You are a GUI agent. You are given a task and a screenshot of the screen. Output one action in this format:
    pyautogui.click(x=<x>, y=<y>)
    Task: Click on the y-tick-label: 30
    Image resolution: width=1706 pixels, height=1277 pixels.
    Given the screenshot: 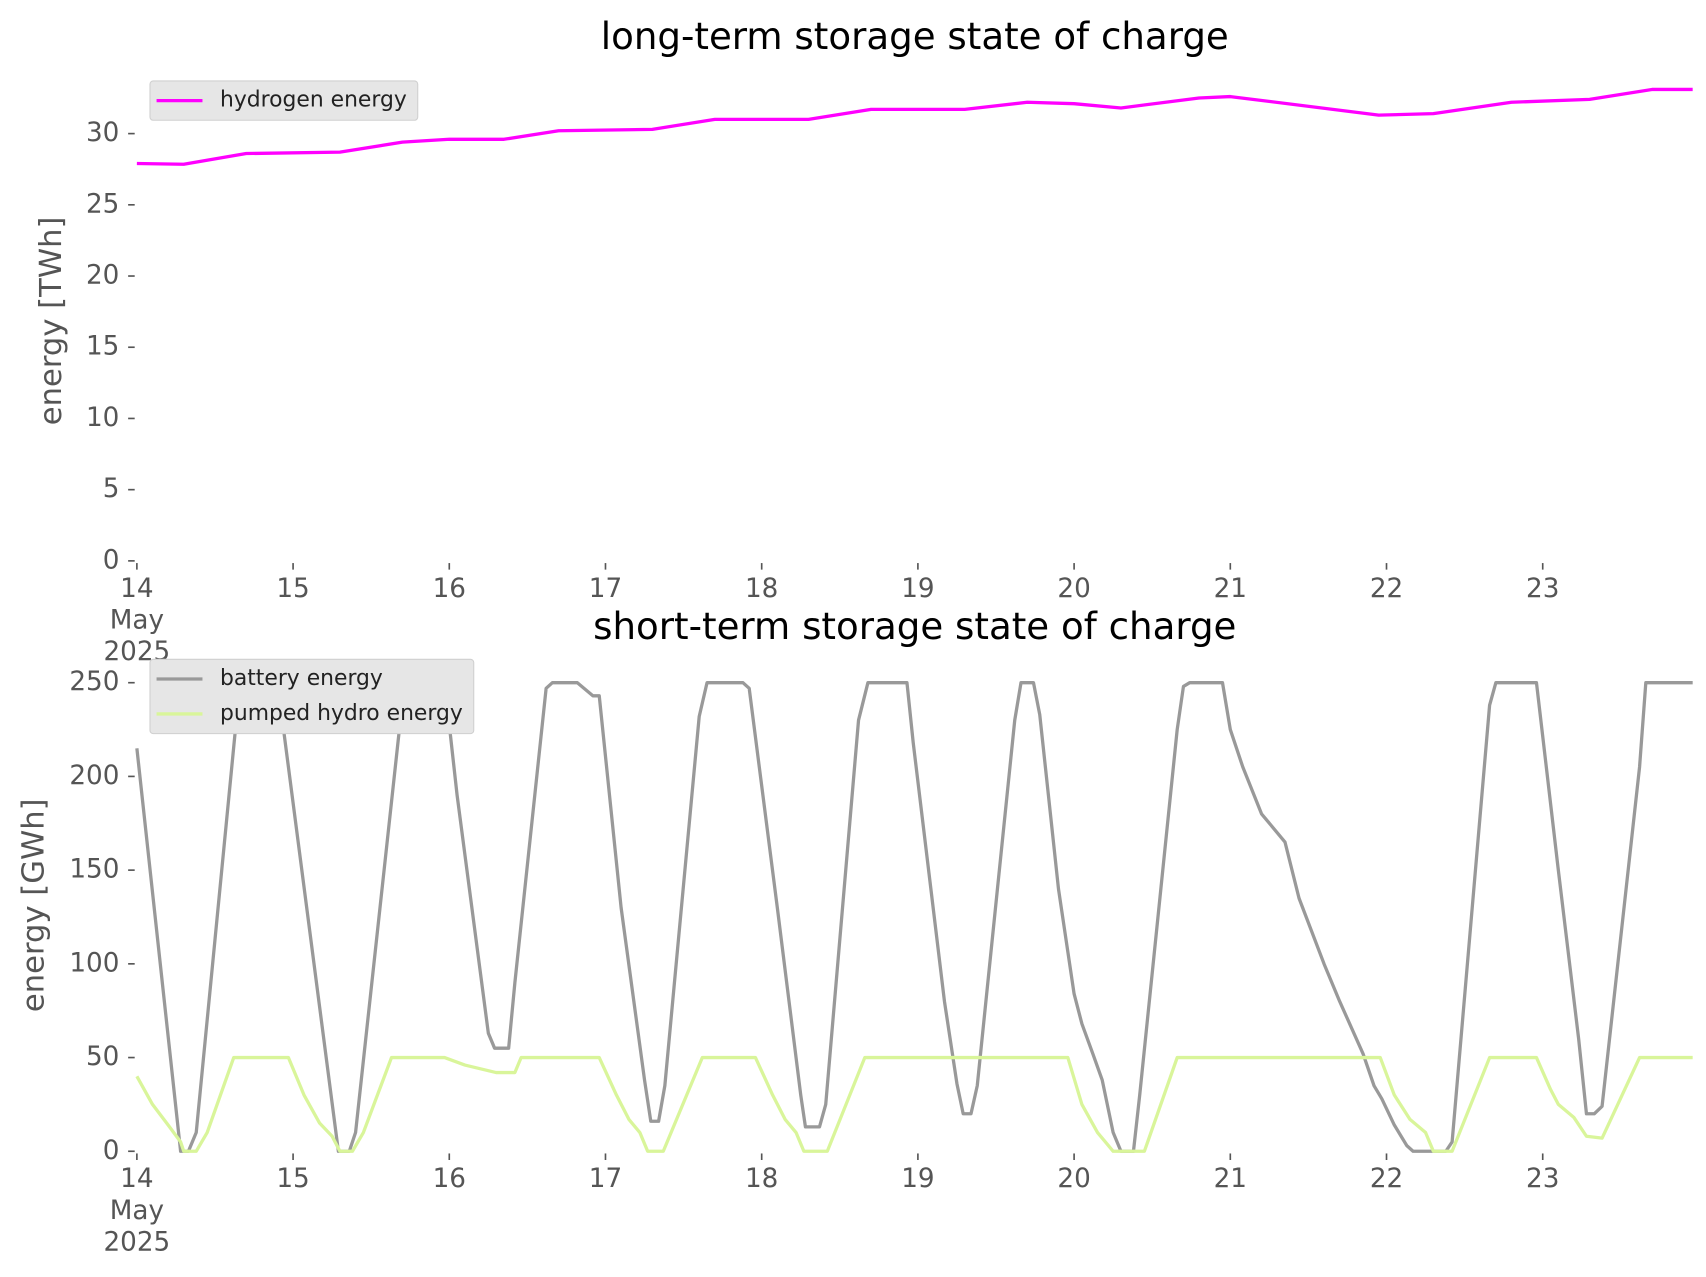 What is the action you would take?
    pyautogui.click(x=102, y=133)
    